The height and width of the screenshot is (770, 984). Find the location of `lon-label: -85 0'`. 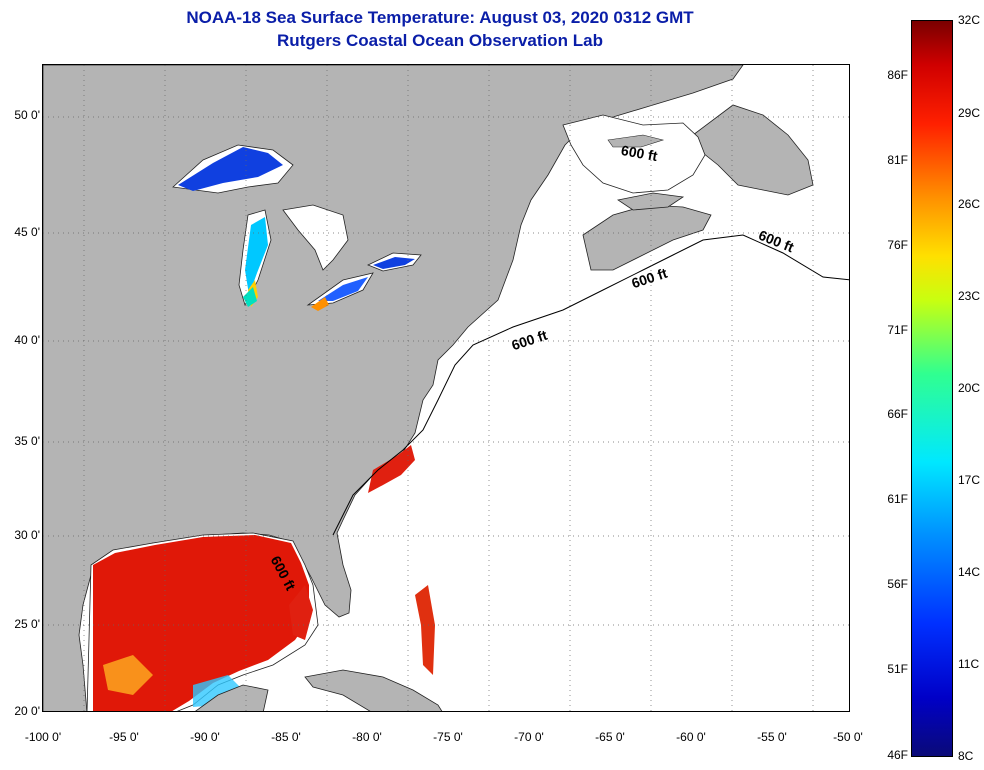

lon-label: -85 0' is located at coordinates (286, 737).